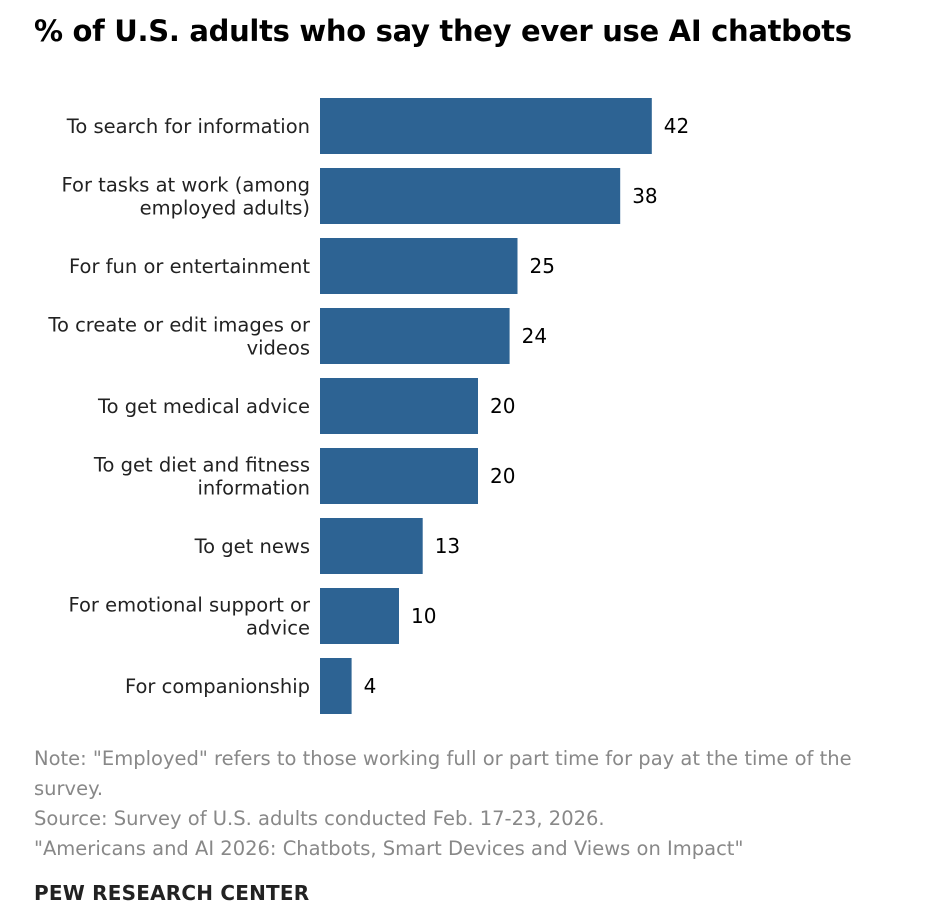 The image size is (926, 924). What do you see at coordinates (359, 616) in the screenshot?
I see `bar-for-emotional-support-or-advice` at bounding box center [359, 616].